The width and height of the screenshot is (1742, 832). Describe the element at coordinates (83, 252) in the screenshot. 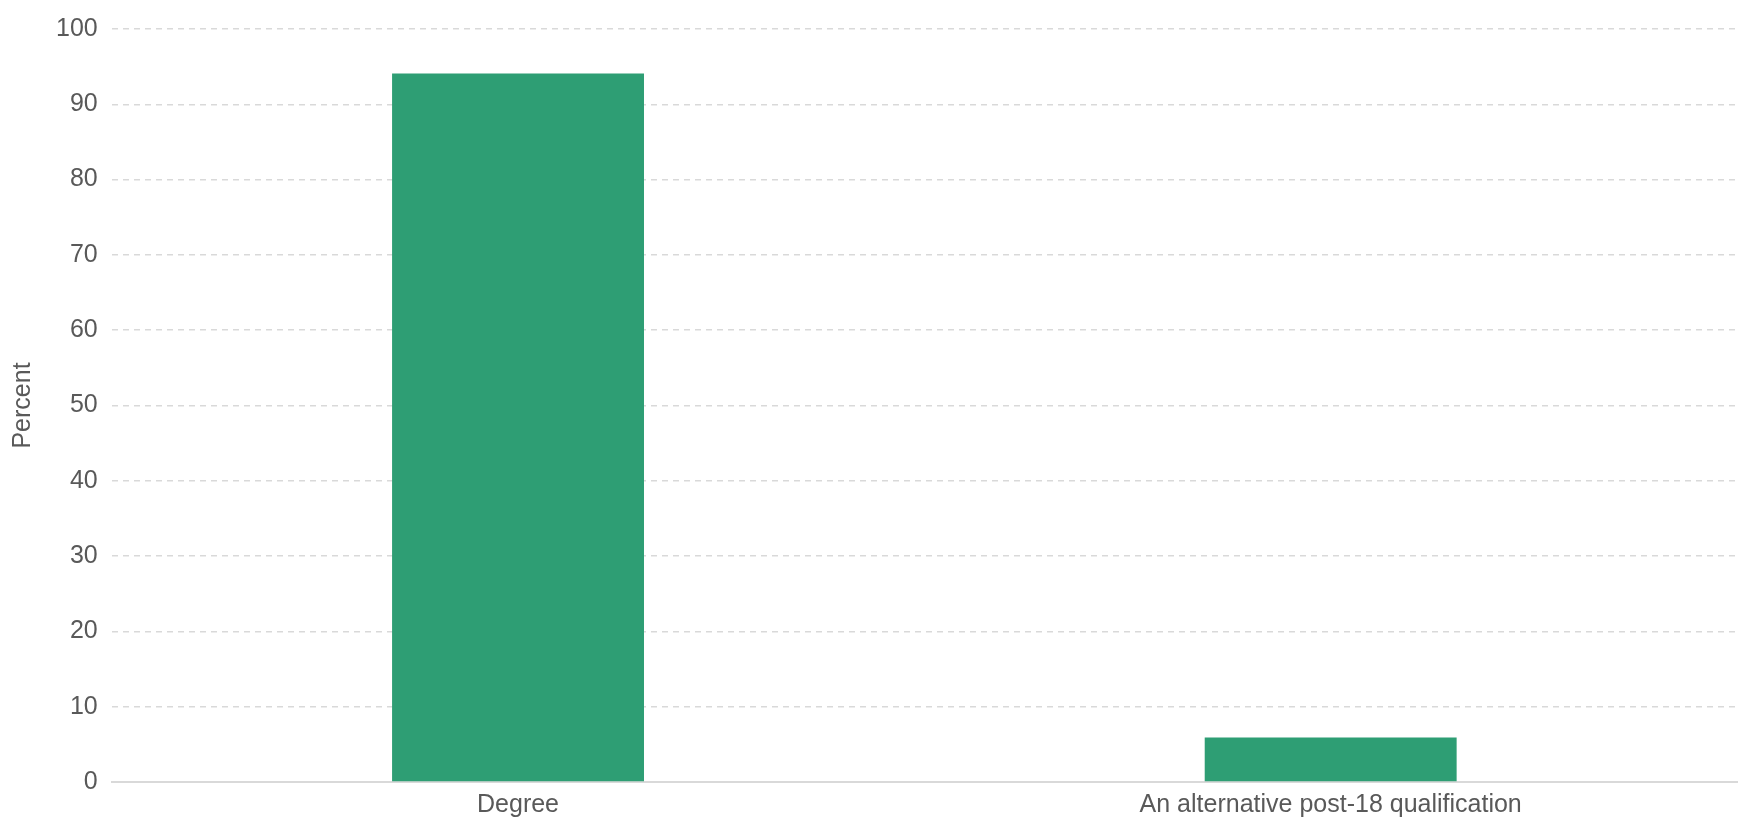

I see `y-tick-label: 70` at that location.